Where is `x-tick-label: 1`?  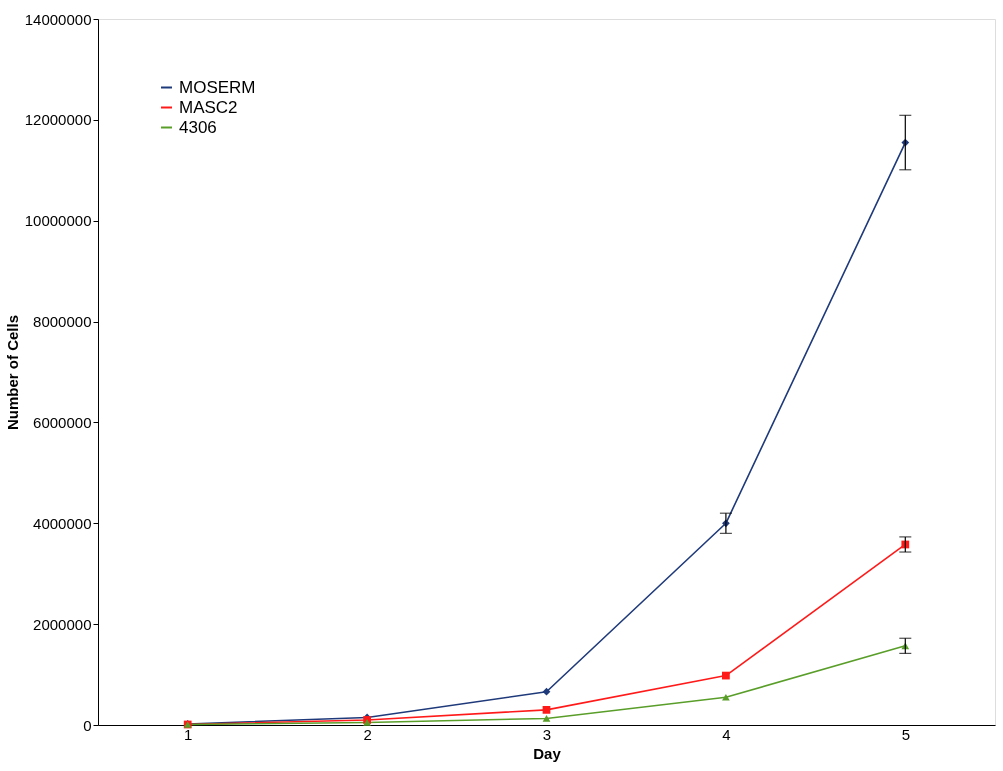 x-tick-label: 1 is located at coordinates (188, 734).